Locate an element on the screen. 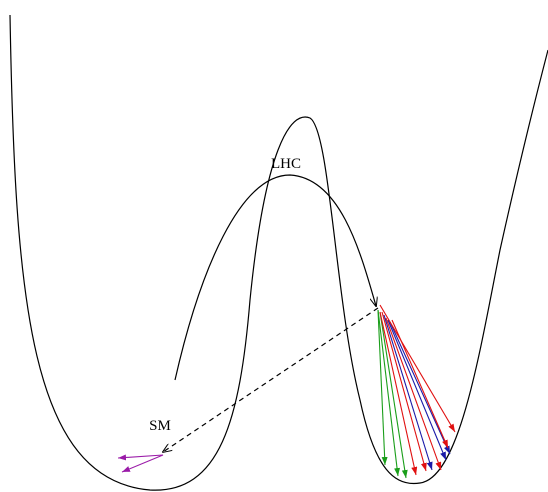 The height and width of the screenshot is (492, 548). arrow-bundle is located at coordinates (416, 391).